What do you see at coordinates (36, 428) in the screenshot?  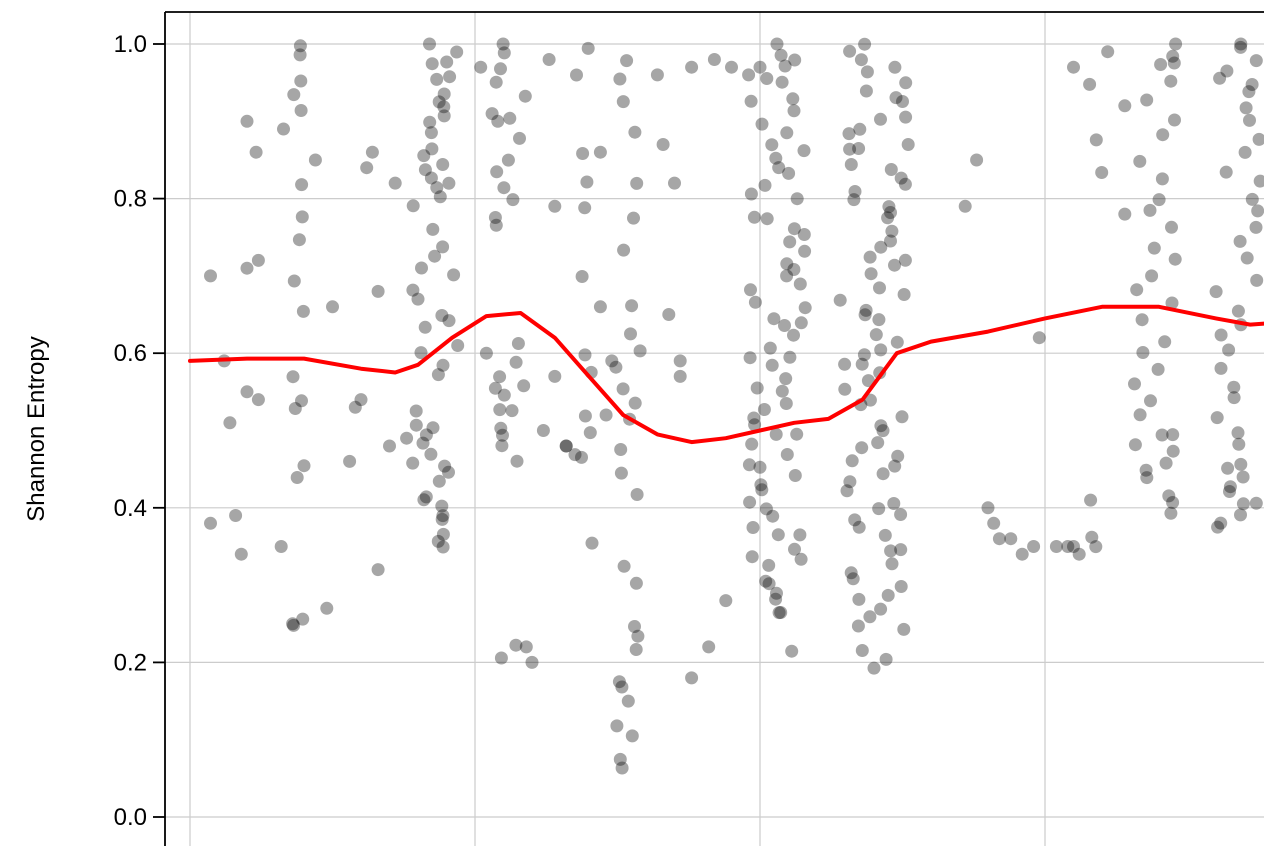 I see `y-axis-title: Shannon Entropy` at bounding box center [36, 428].